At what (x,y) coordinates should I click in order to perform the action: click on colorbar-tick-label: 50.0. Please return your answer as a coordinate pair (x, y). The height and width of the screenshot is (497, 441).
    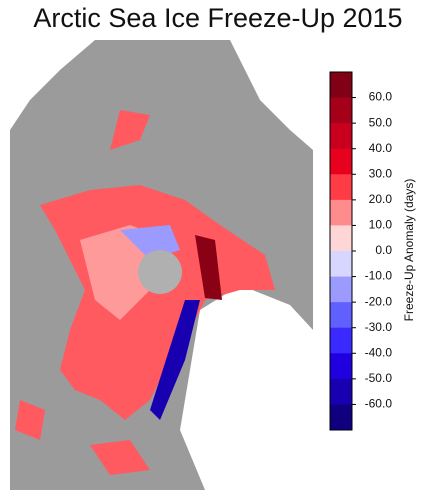
    Looking at the image, I should click on (381, 122).